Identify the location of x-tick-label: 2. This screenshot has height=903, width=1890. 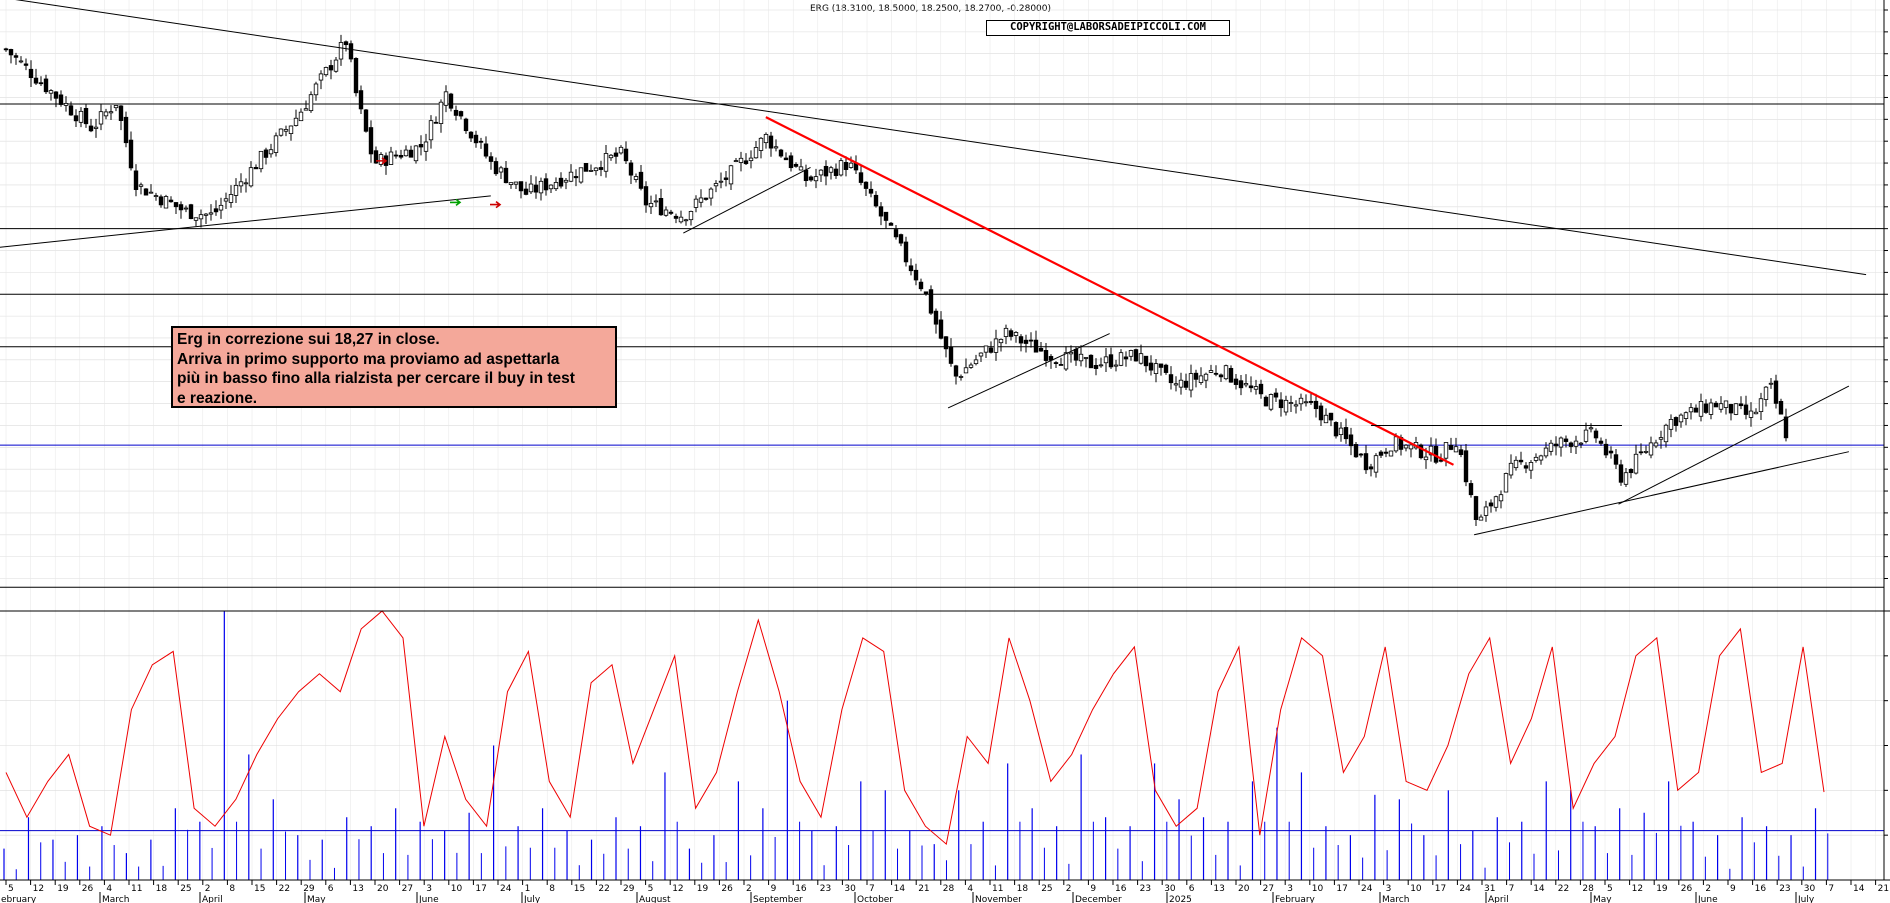
(1069, 889).